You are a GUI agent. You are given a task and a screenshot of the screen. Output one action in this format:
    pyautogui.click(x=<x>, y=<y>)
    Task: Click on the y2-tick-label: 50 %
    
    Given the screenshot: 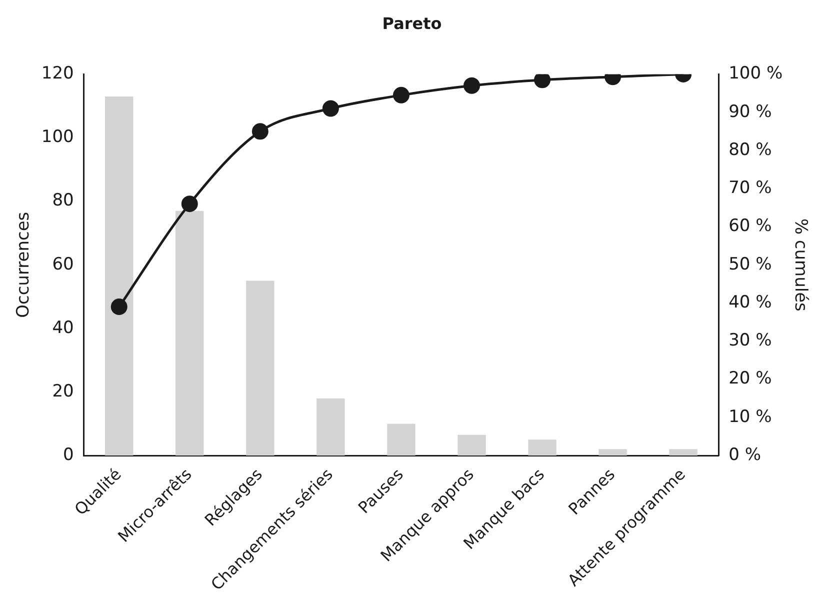 What is the action you would take?
    pyautogui.click(x=750, y=264)
    